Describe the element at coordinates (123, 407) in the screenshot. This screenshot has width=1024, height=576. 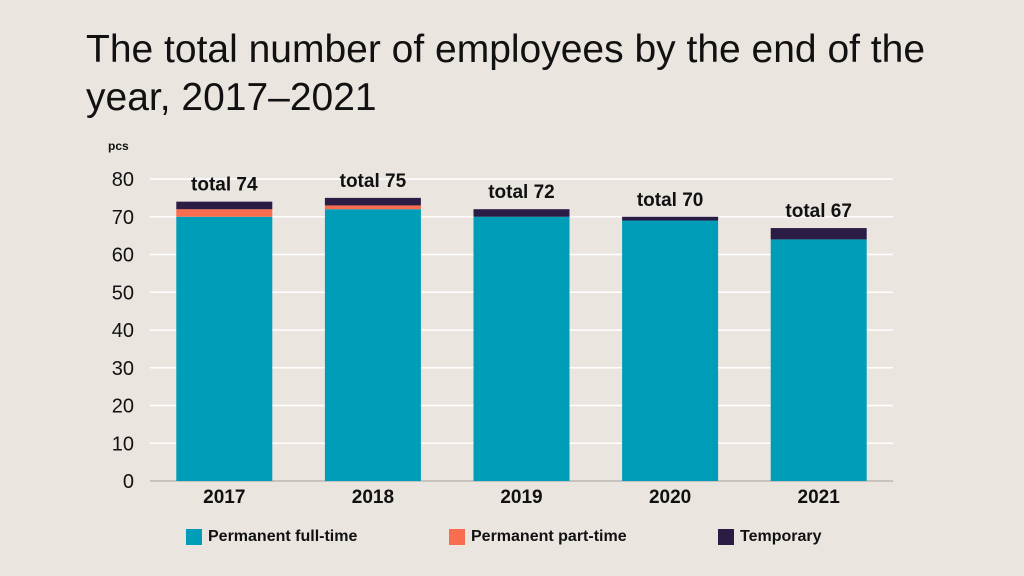
I see `y-tick-label-20: 20` at that location.